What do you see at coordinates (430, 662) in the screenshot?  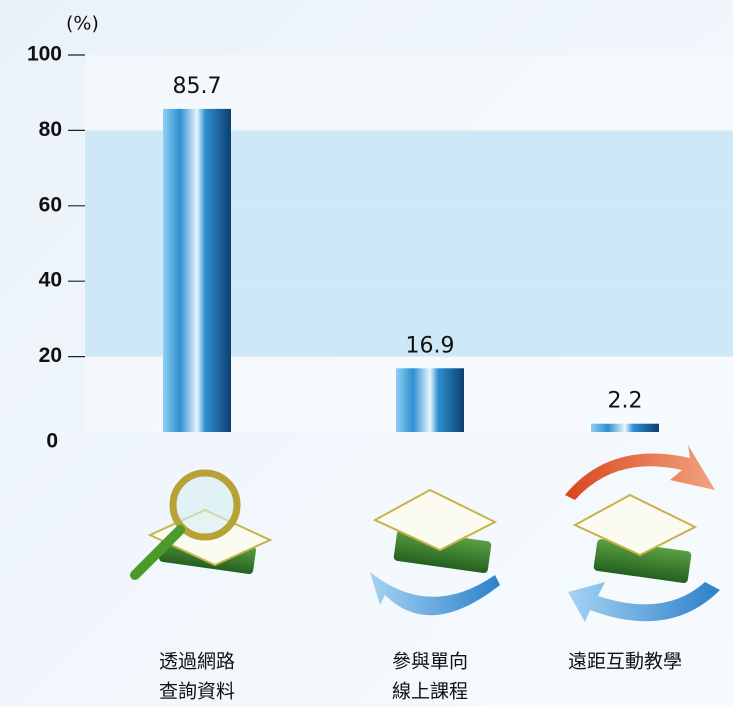 I see `x-category-label: 參與單向` at bounding box center [430, 662].